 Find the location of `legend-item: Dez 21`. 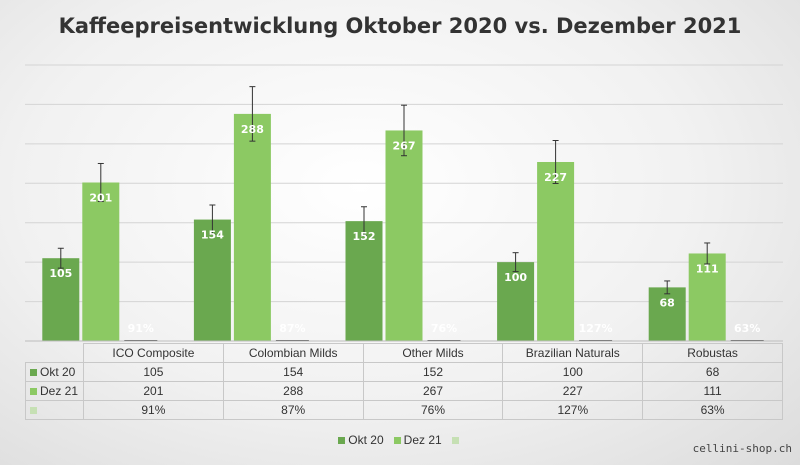

legend-item: Dez 21 is located at coordinates (417, 440).